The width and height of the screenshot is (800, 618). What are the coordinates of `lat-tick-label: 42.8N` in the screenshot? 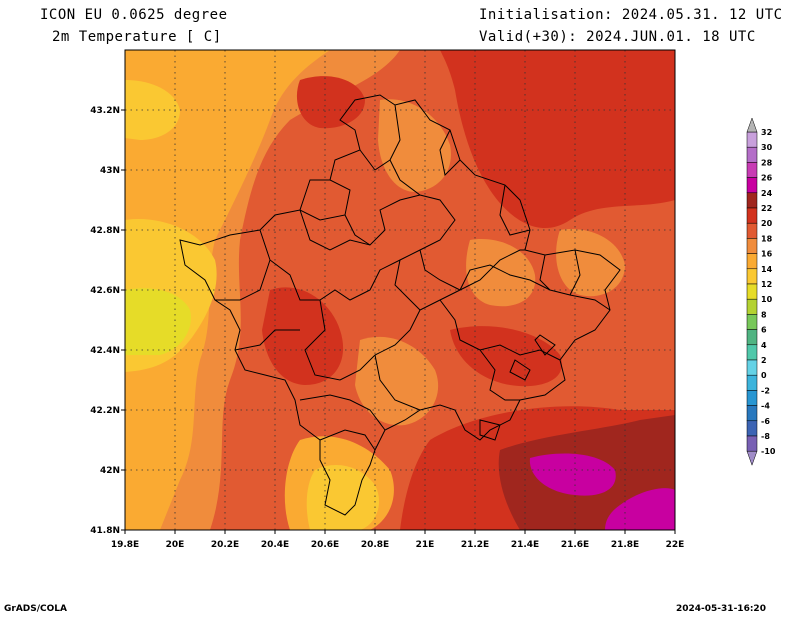 It's located at (105, 231).